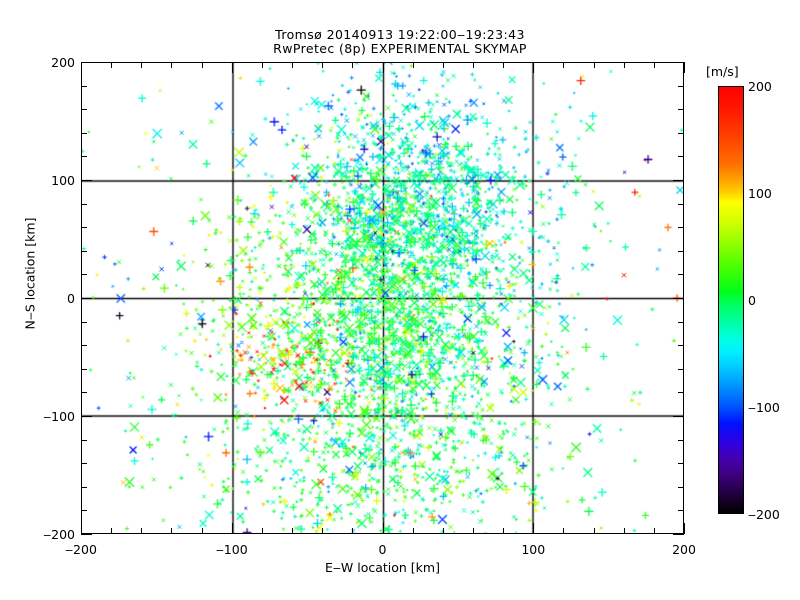  Describe the element at coordinates (764, 407) in the screenshot. I see `colorbar-tick-label: ‒100` at that location.